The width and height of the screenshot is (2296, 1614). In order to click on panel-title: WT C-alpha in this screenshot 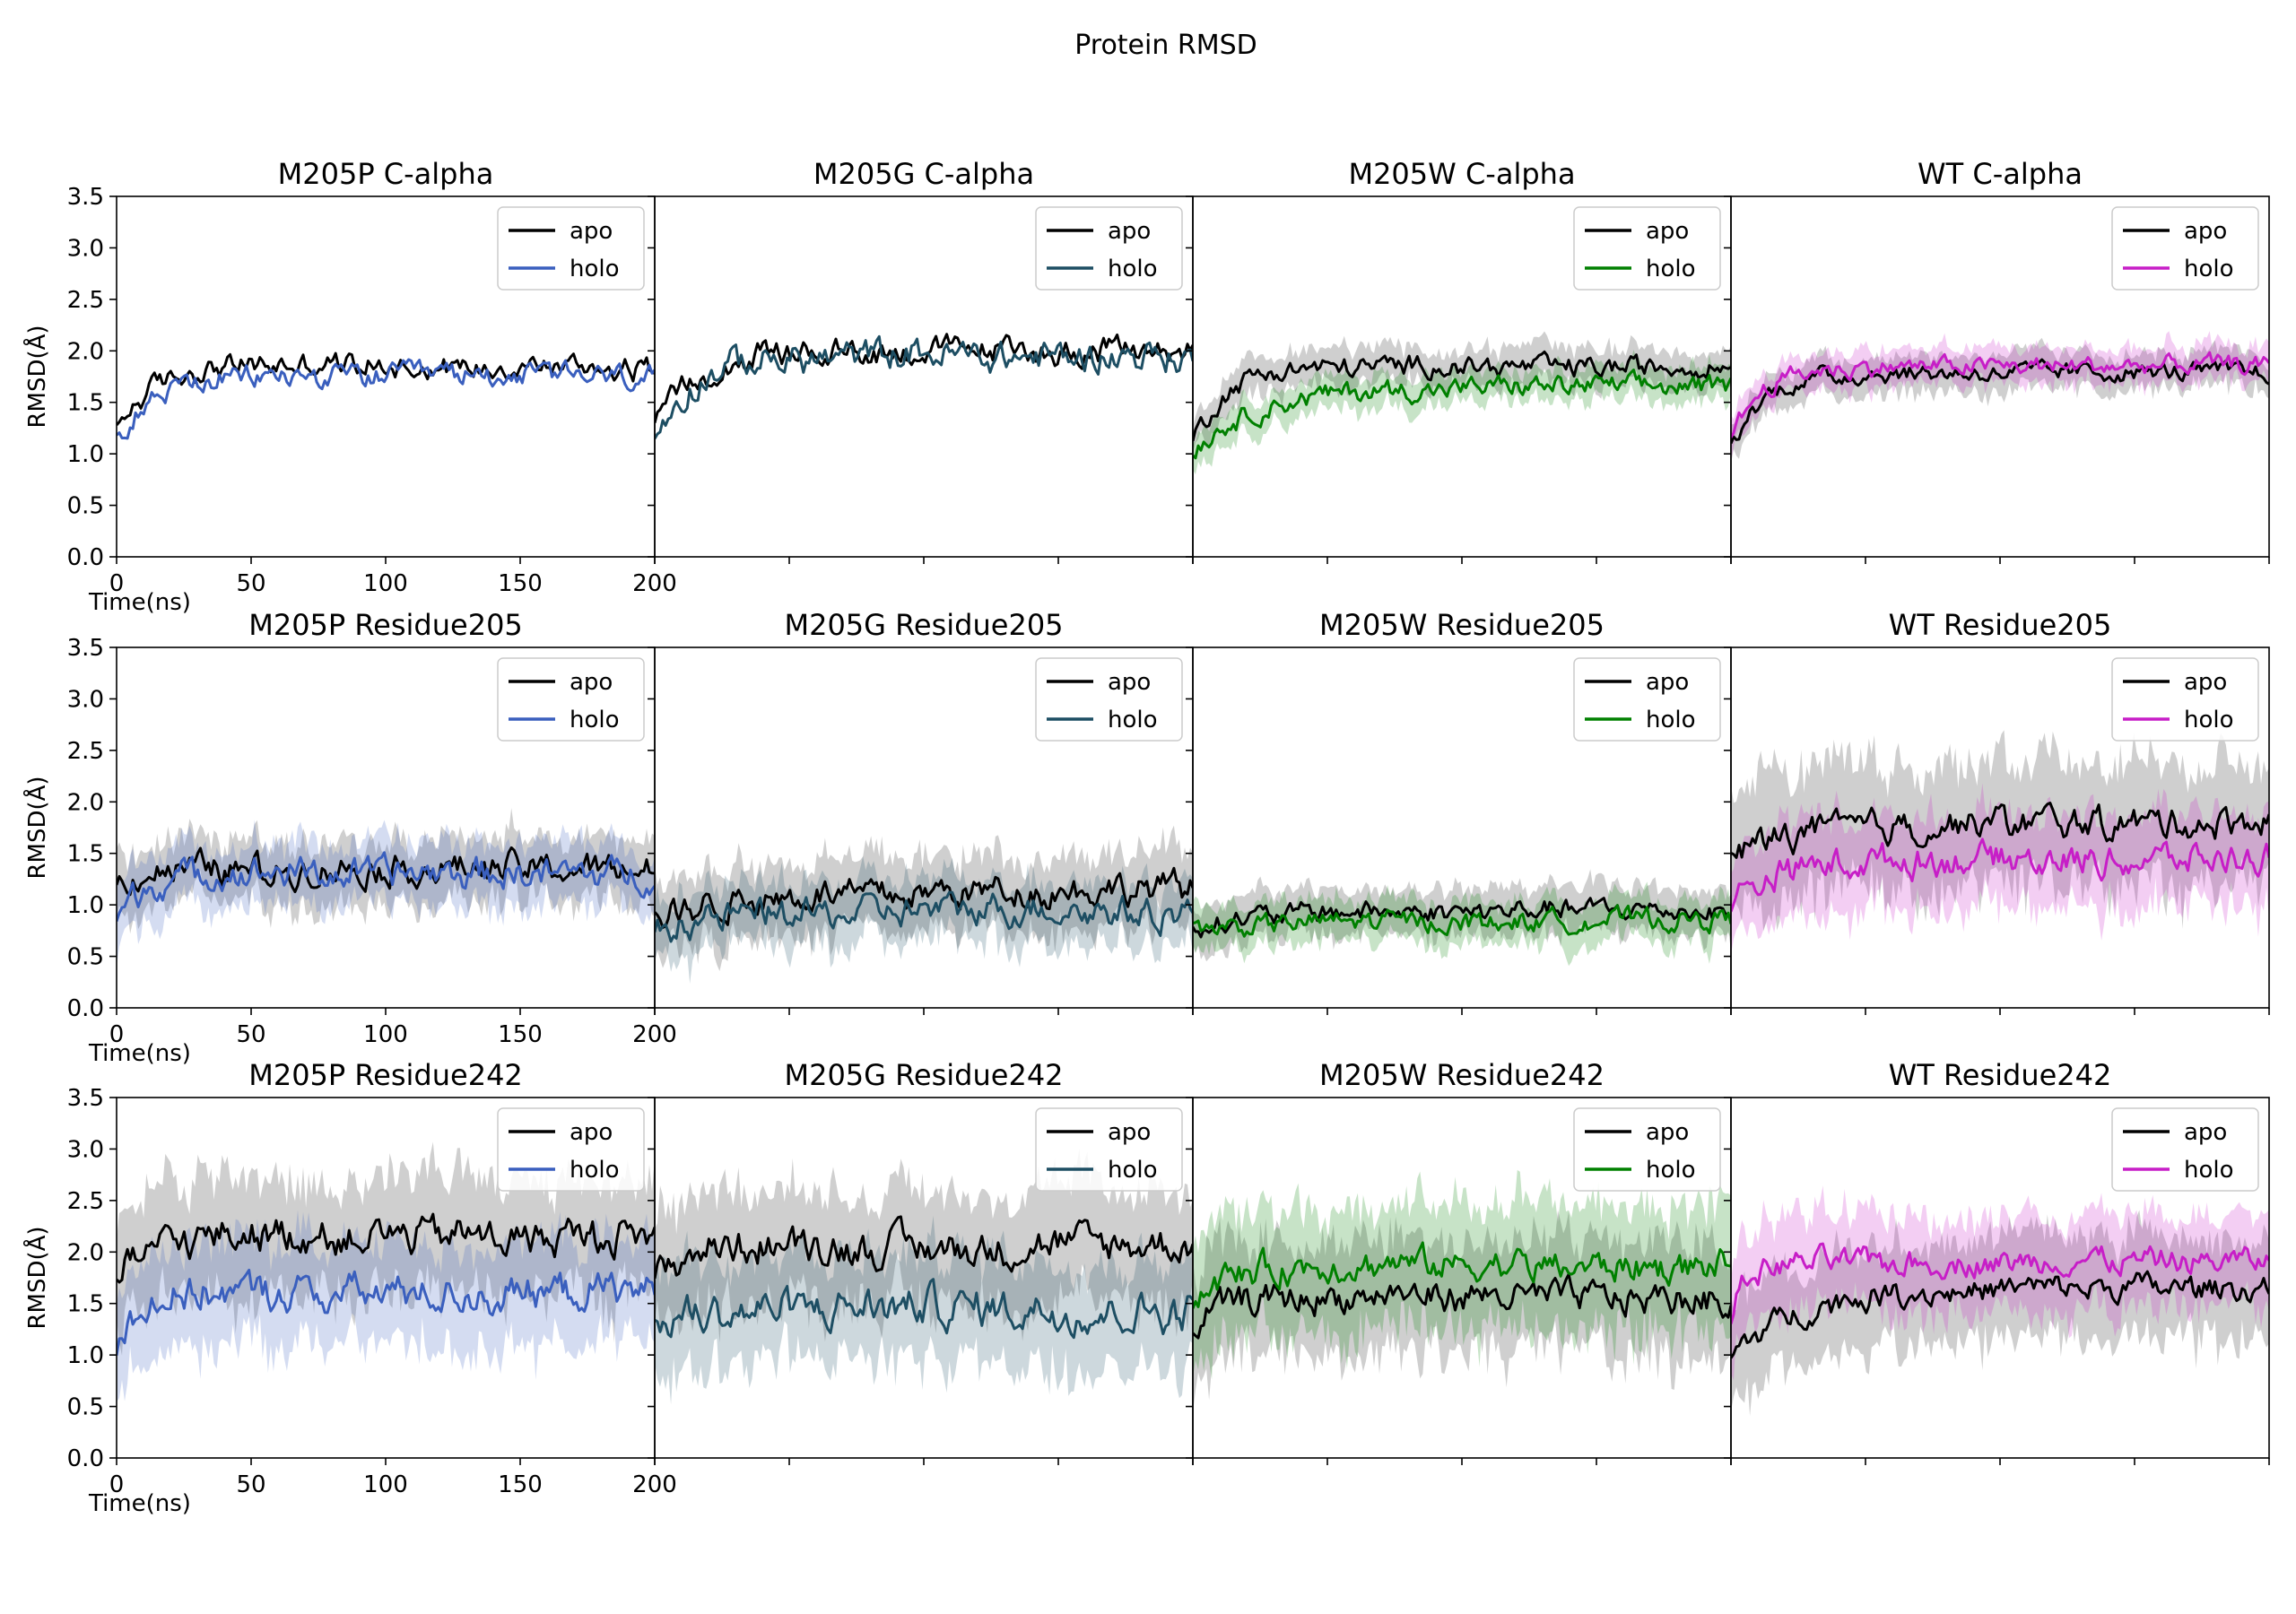, I will do `click(2000, 174)`.